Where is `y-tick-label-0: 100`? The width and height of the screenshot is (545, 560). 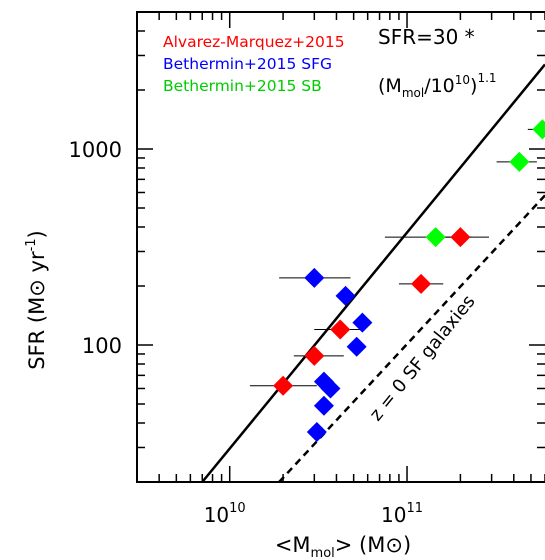 y-tick-label-0: 100 is located at coordinates (102, 346).